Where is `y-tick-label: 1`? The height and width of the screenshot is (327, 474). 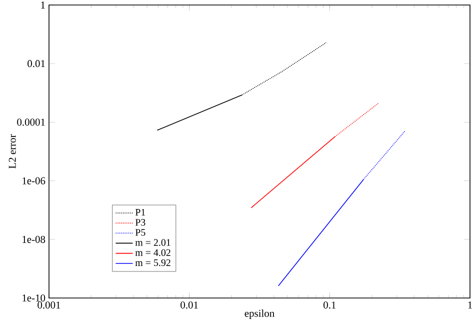 y-tick-label: 1 is located at coordinates (43, 5).